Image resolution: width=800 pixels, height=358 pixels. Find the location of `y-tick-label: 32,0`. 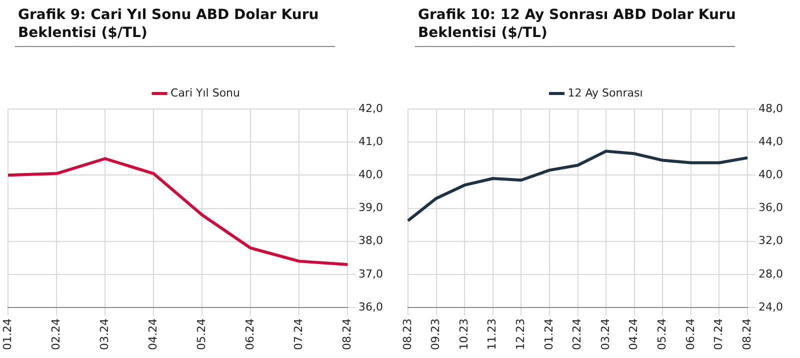

y-tick-label: 32,0 is located at coordinates (771, 241).